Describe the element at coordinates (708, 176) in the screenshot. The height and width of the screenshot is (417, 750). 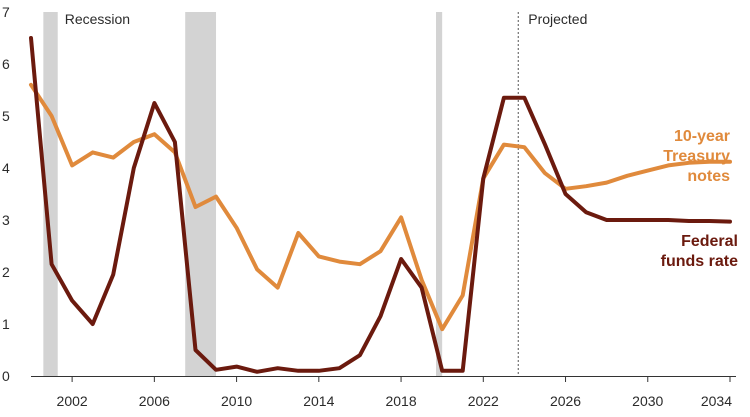
I see `series-label-line: notes` at that location.